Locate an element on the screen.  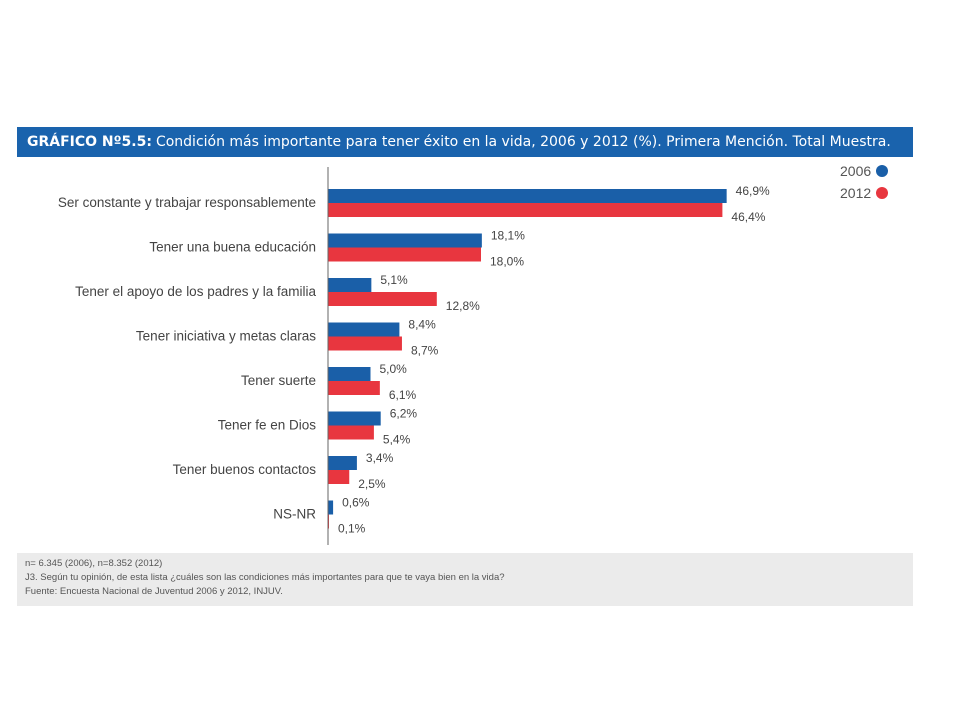
legend: 2006 2012 is located at coordinates (864, 182).